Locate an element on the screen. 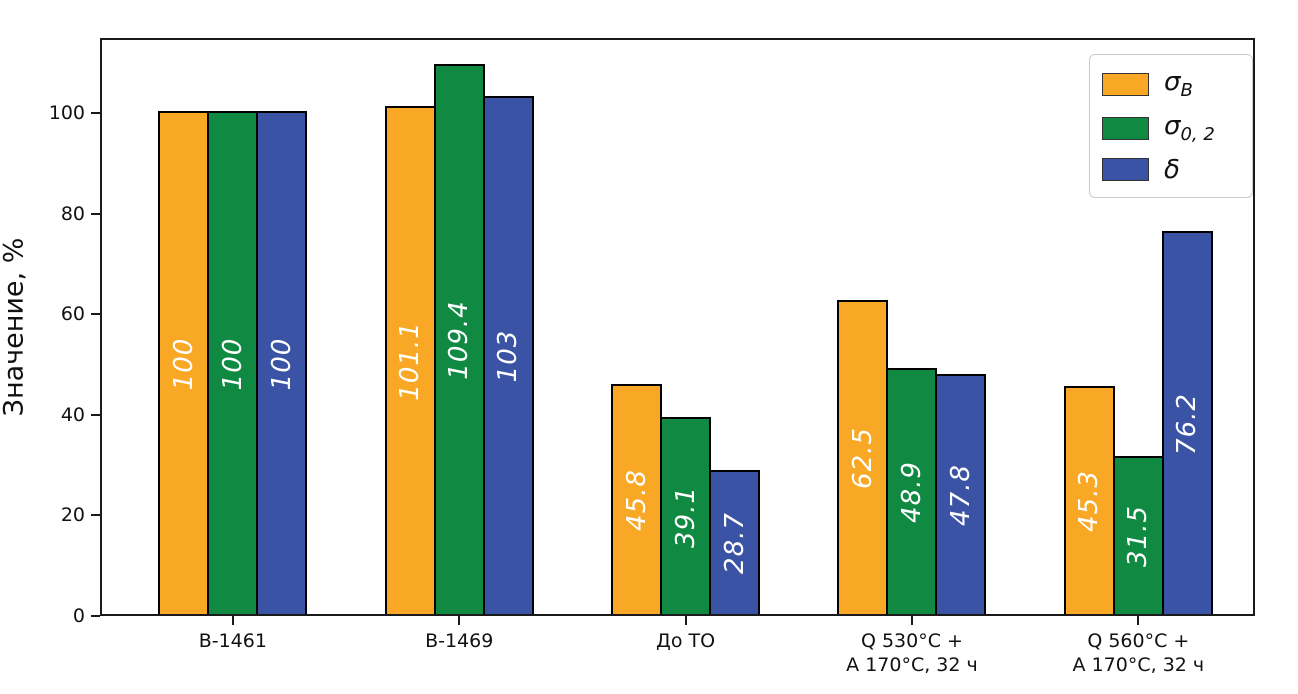 The image size is (1298, 694). bar: 28.7 is located at coordinates (735, 541).